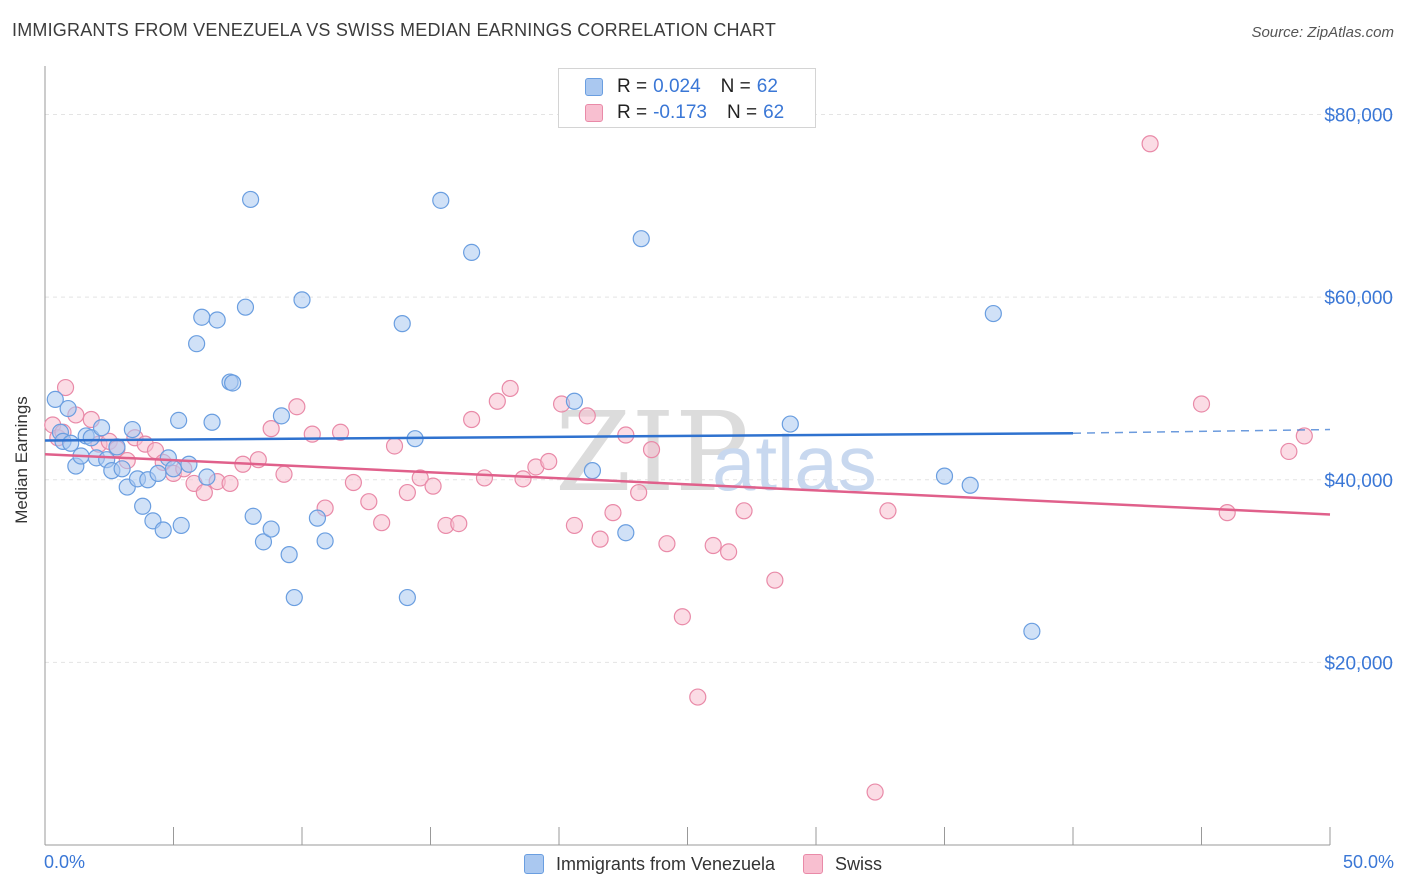 The height and width of the screenshot is (892, 1406). What do you see at coordinates (1201, 431) in the screenshot?
I see `venezuela-trend-extension` at bounding box center [1201, 431].